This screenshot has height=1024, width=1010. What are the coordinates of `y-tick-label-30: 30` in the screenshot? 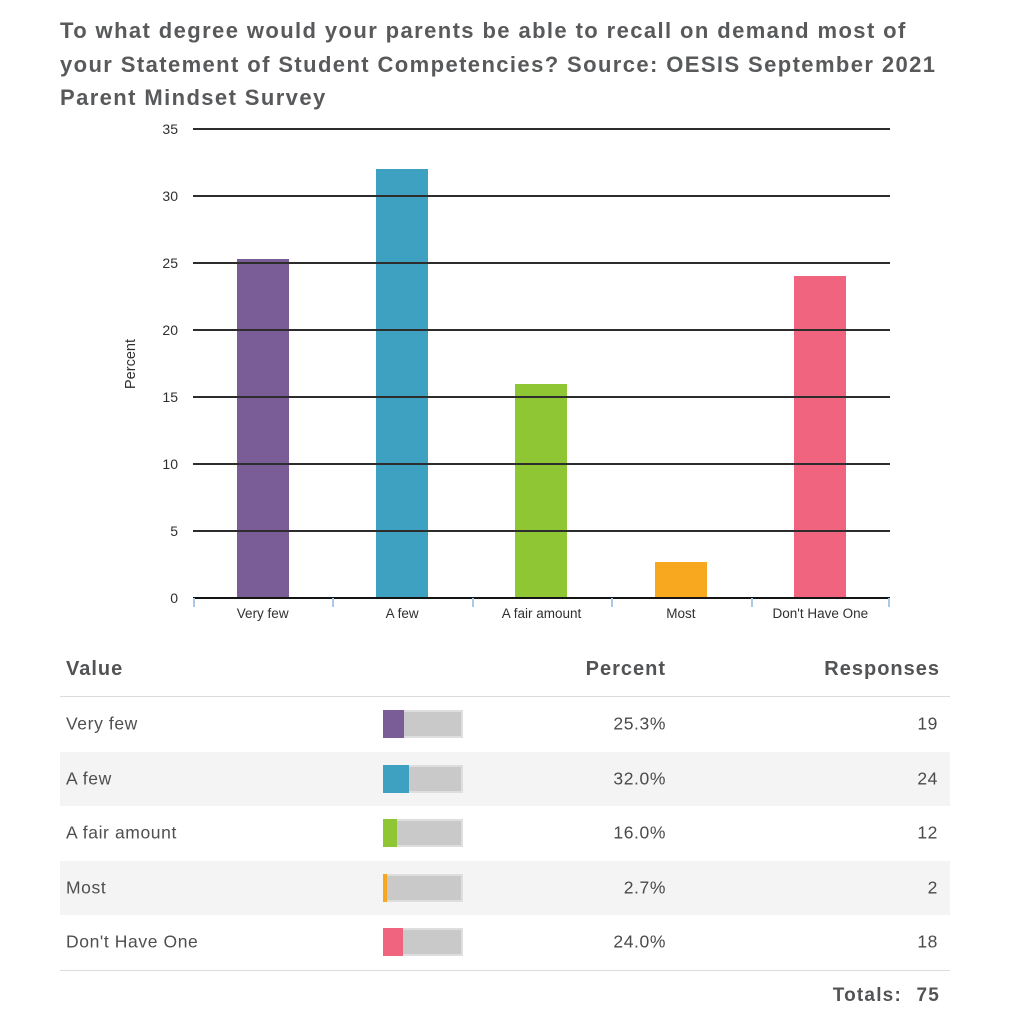 It's located at (170, 196).